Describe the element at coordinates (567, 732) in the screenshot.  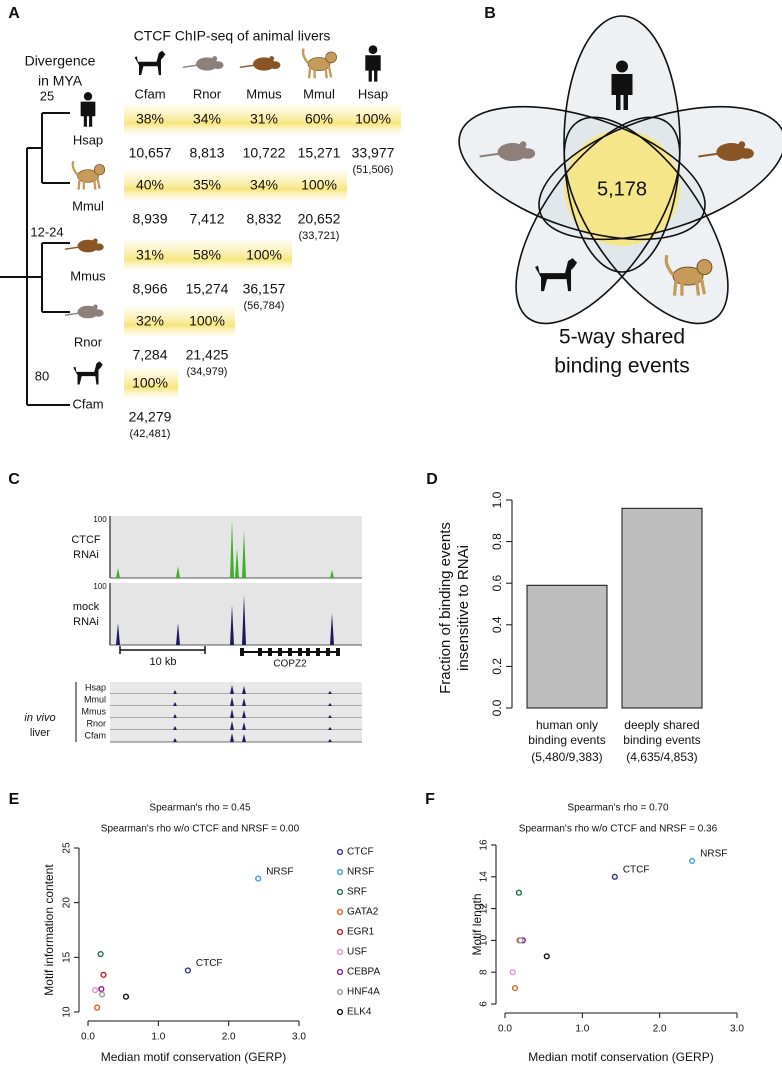
I see `x-category-label: human only binding events` at that location.